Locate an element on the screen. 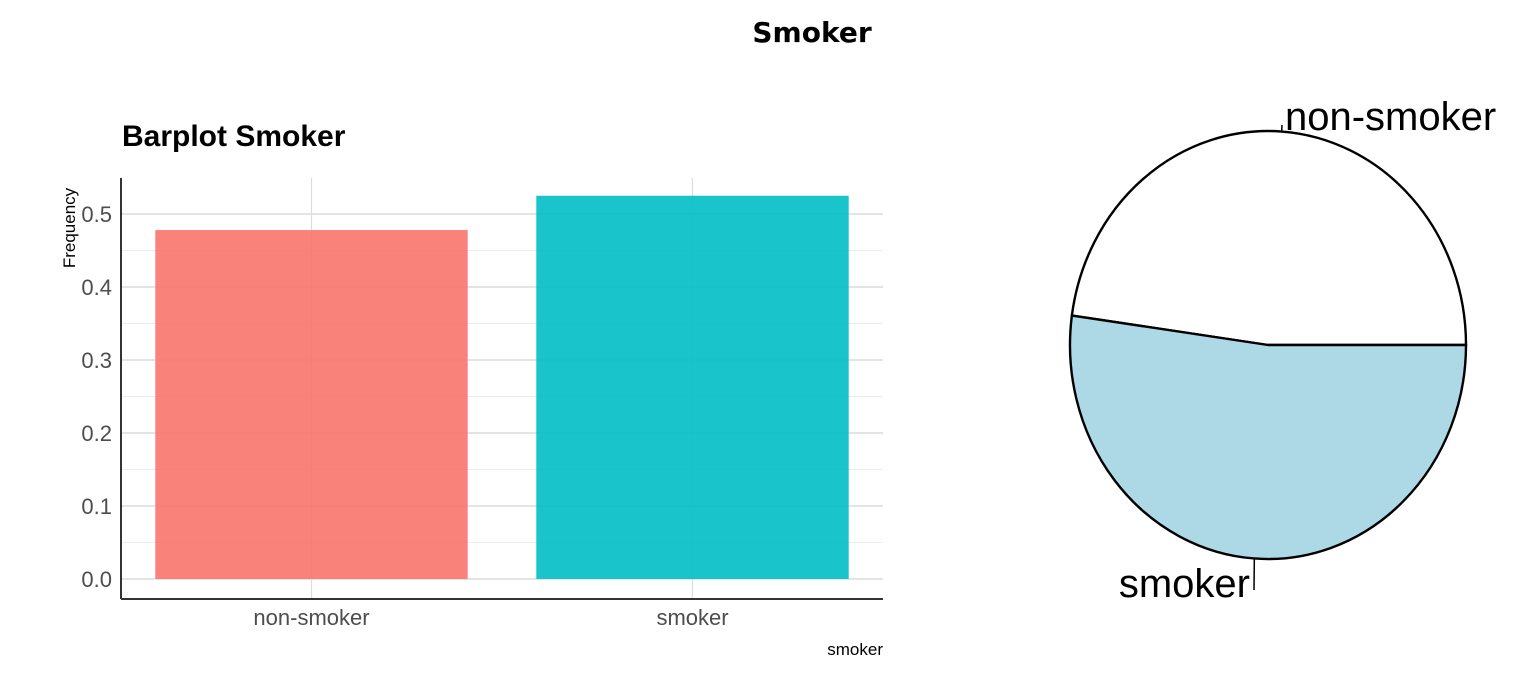 This screenshot has height=680, width=1529. bar-non-smoker is located at coordinates (311, 404).